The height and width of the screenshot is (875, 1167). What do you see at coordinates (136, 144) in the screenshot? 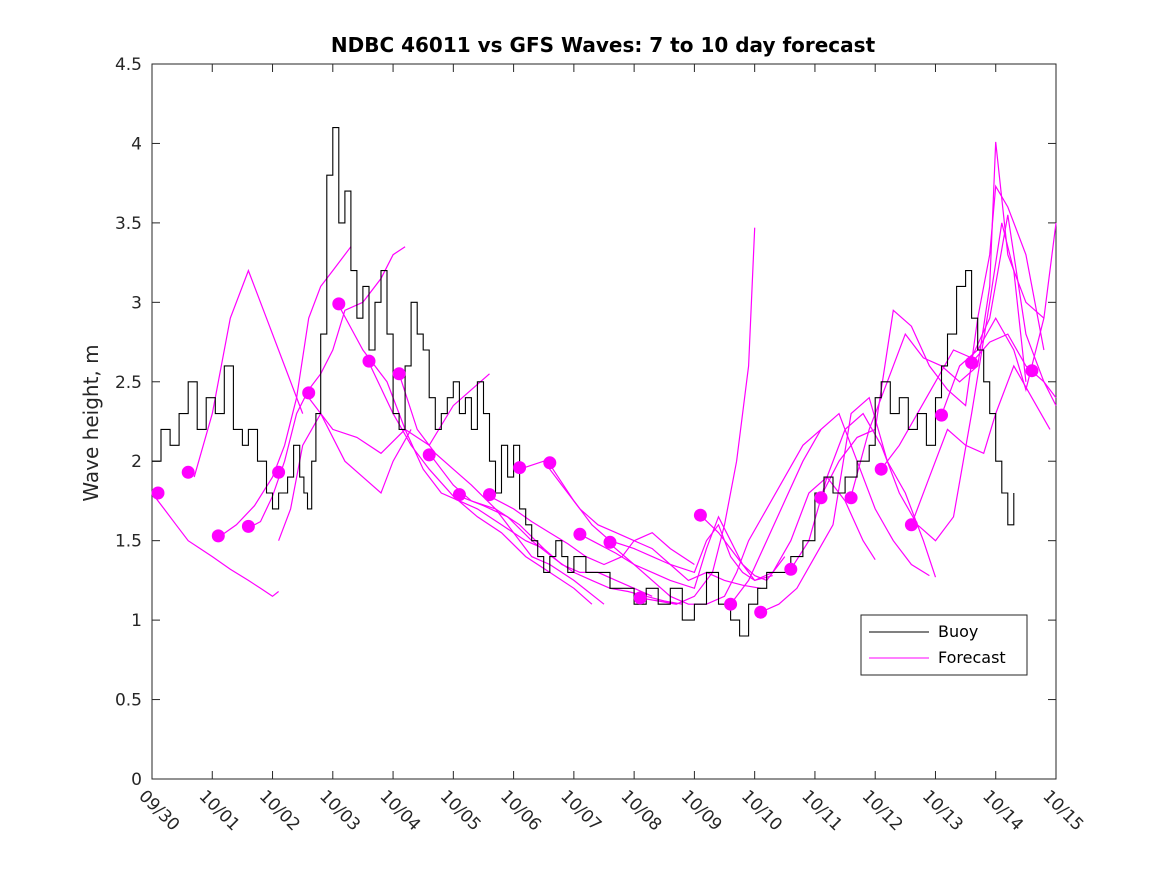
I see `y-tick-label: 4` at bounding box center [136, 144].